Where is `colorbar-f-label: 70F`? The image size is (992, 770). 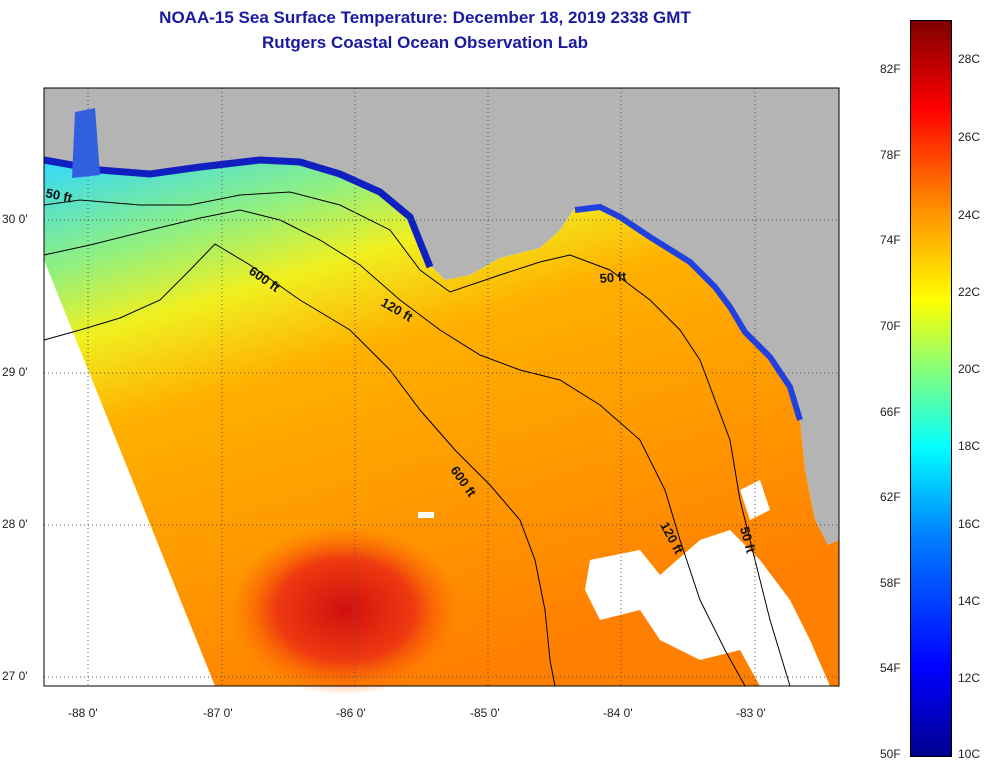 colorbar-f-label: 70F is located at coordinates (890, 326).